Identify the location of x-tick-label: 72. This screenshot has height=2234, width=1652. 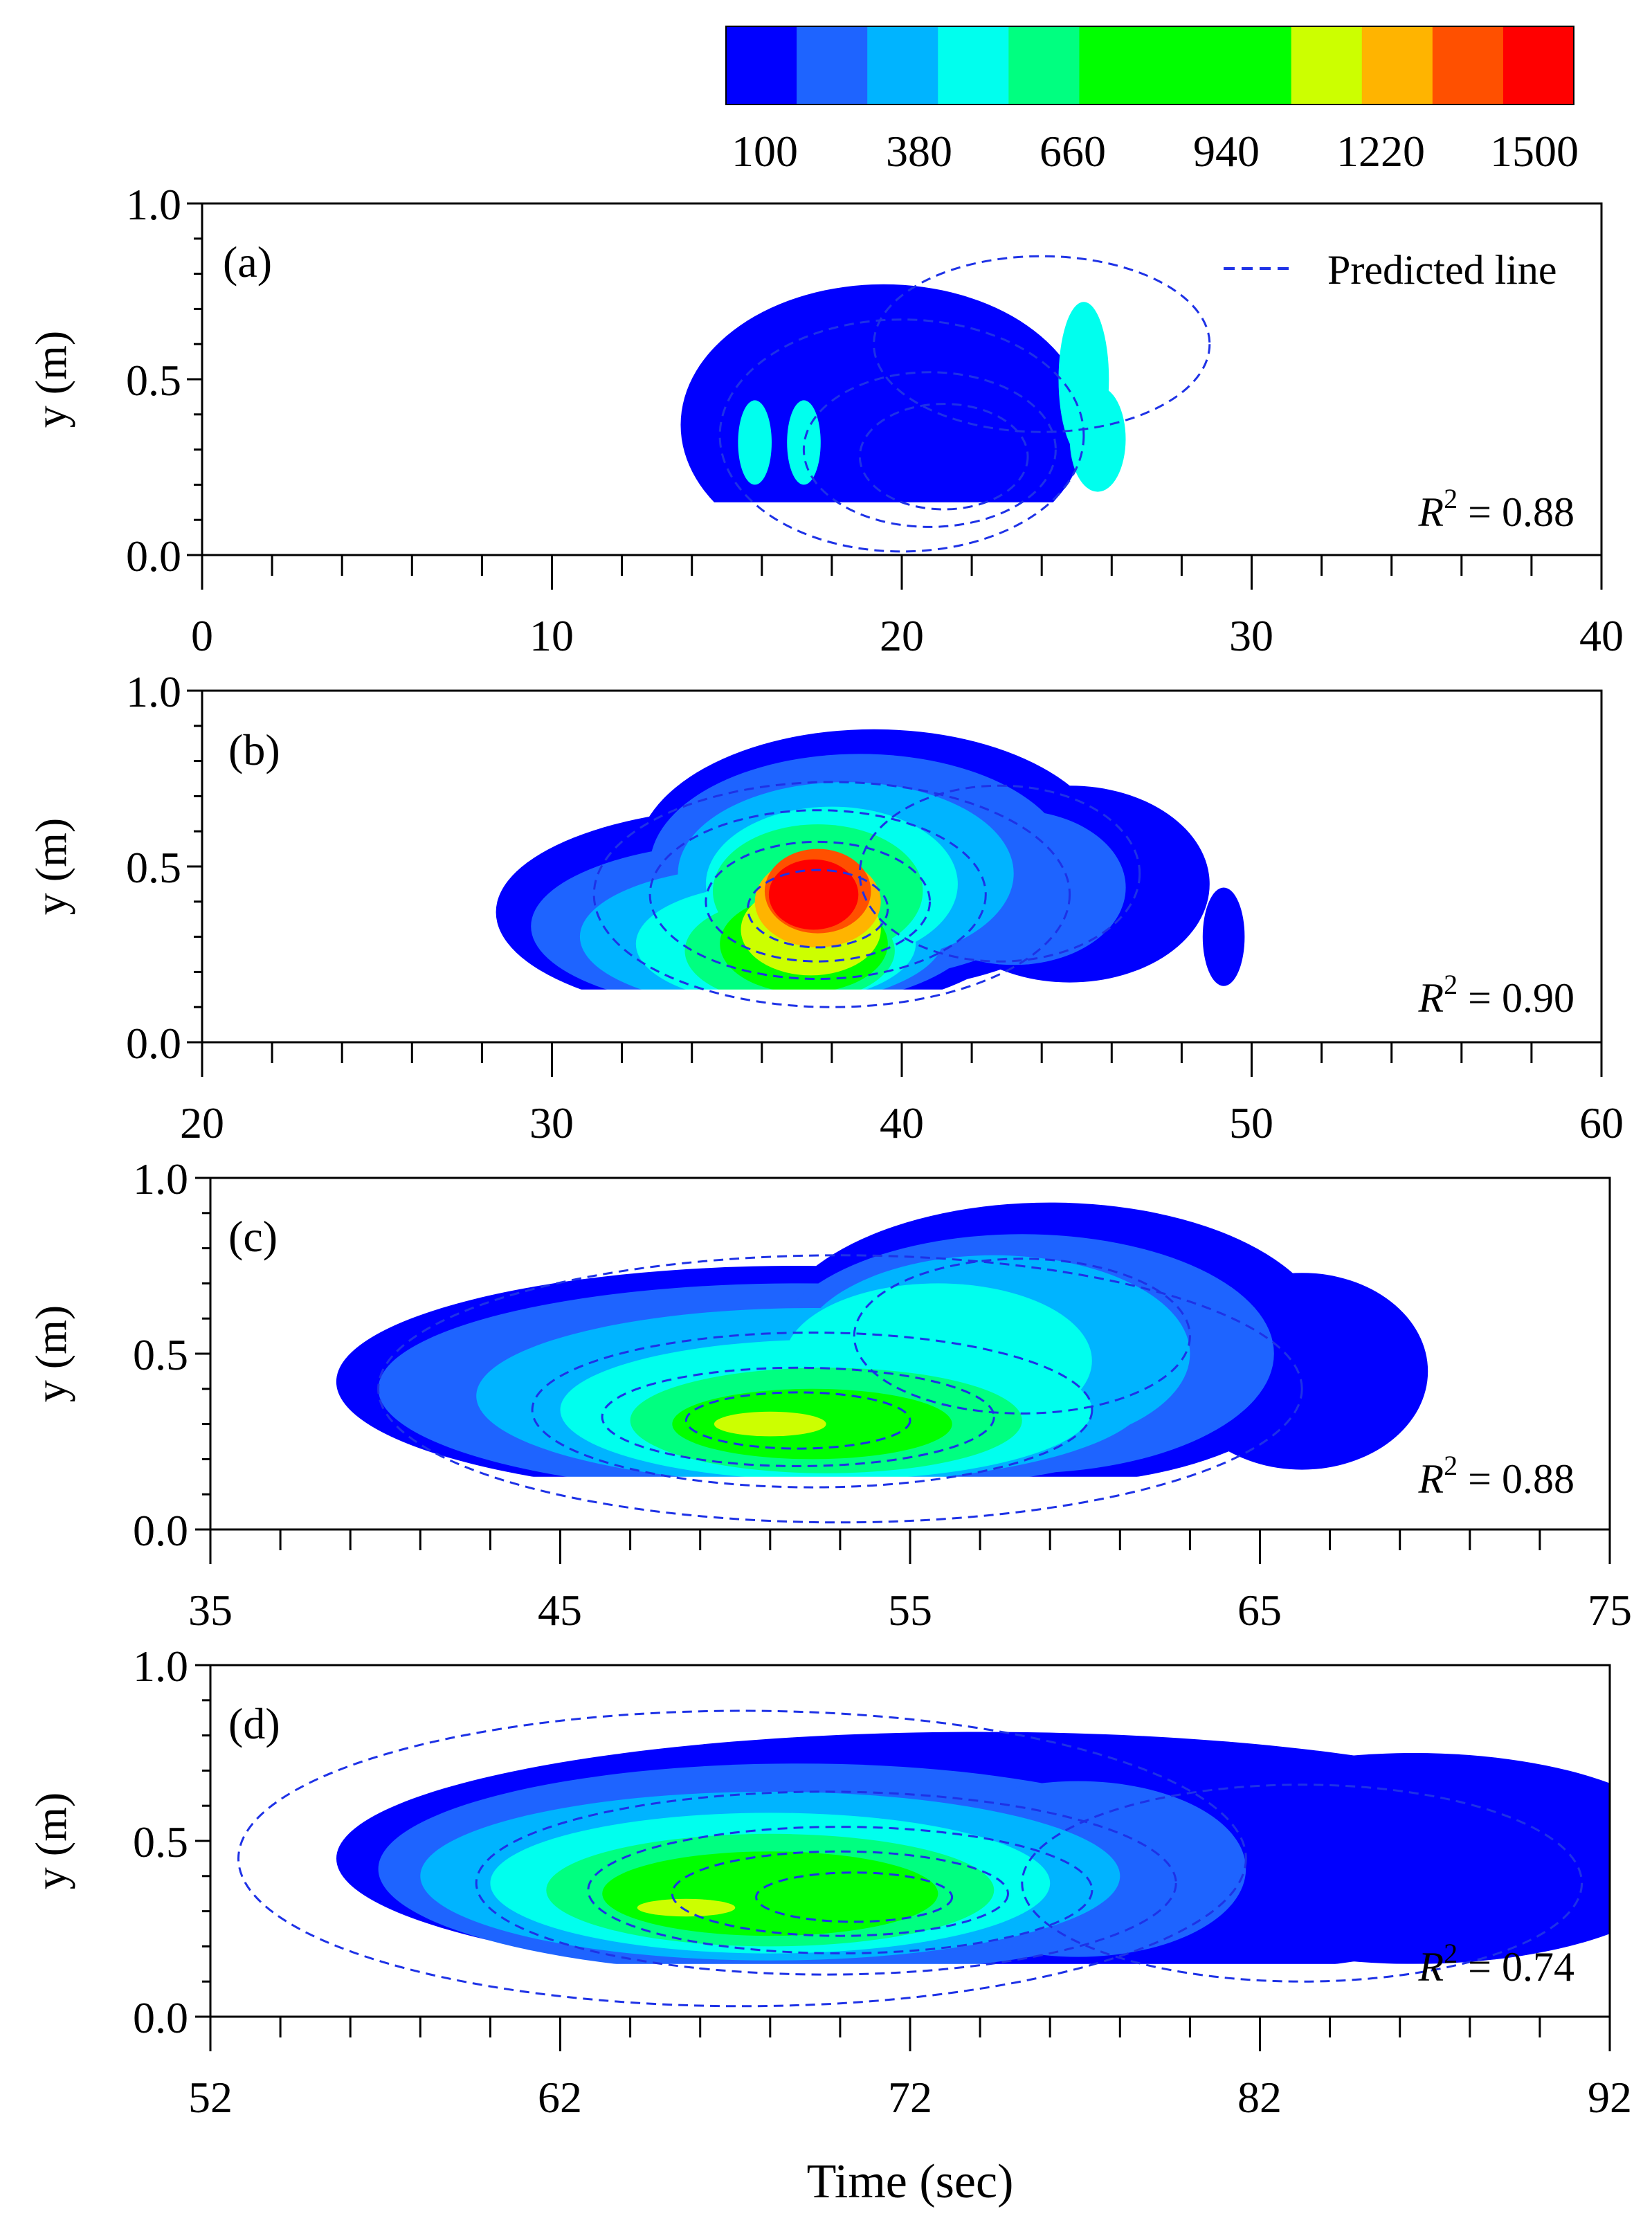
(910, 2097).